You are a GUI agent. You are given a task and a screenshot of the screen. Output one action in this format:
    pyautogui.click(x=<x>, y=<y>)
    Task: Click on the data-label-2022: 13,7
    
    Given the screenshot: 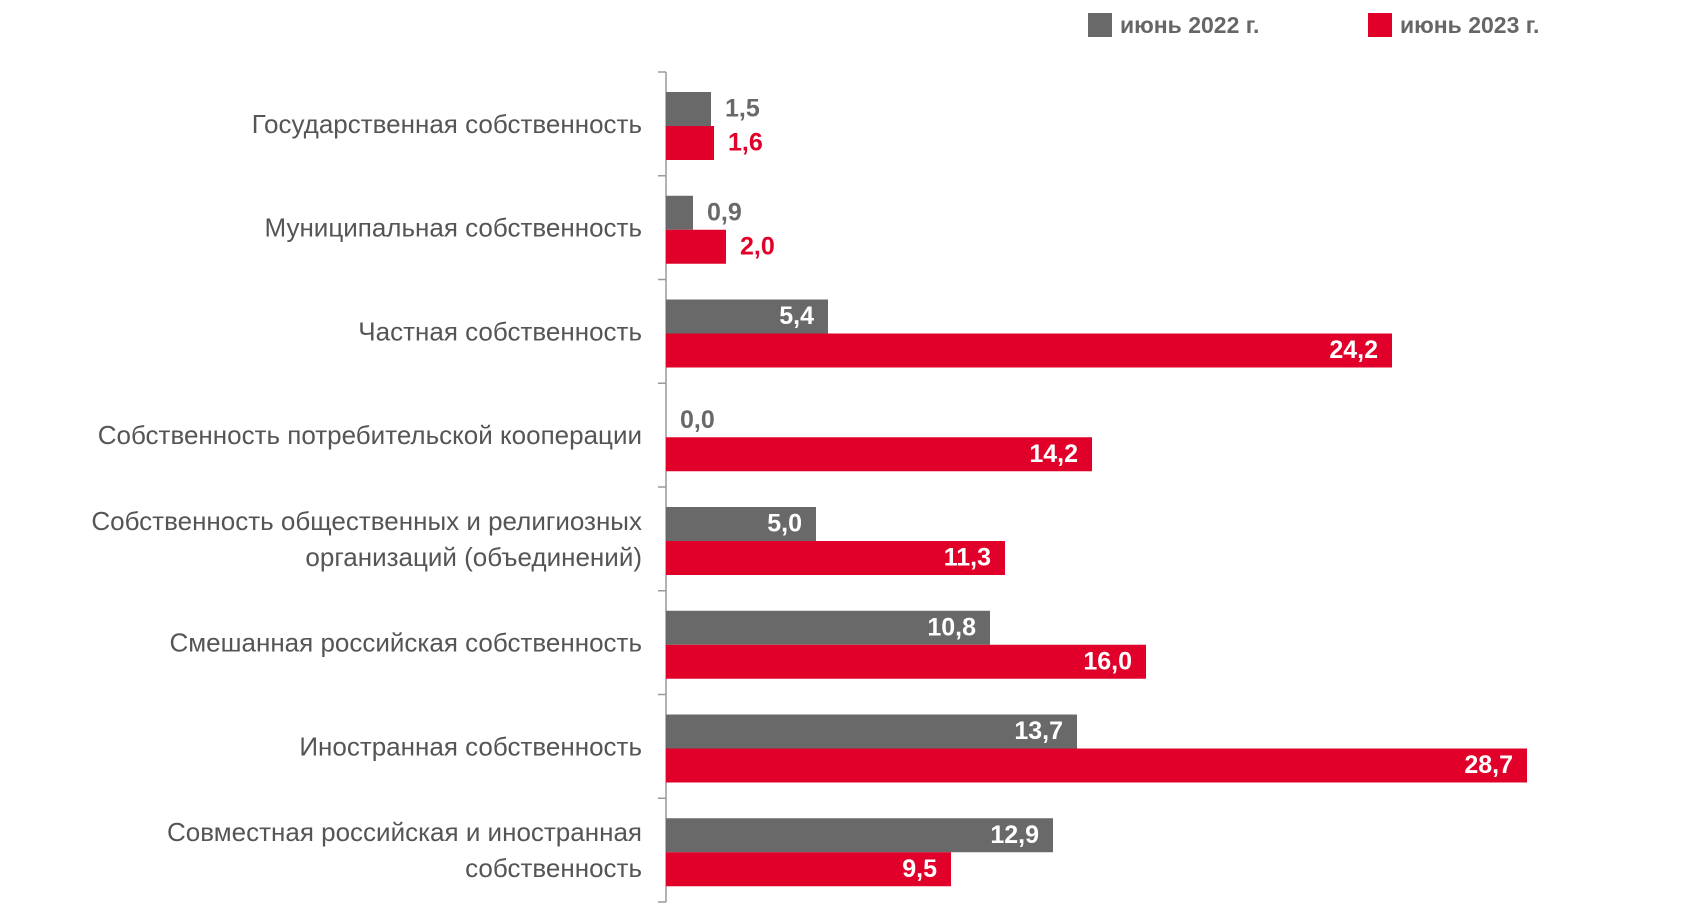 What is the action you would take?
    pyautogui.click(x=1038, y=731)
    